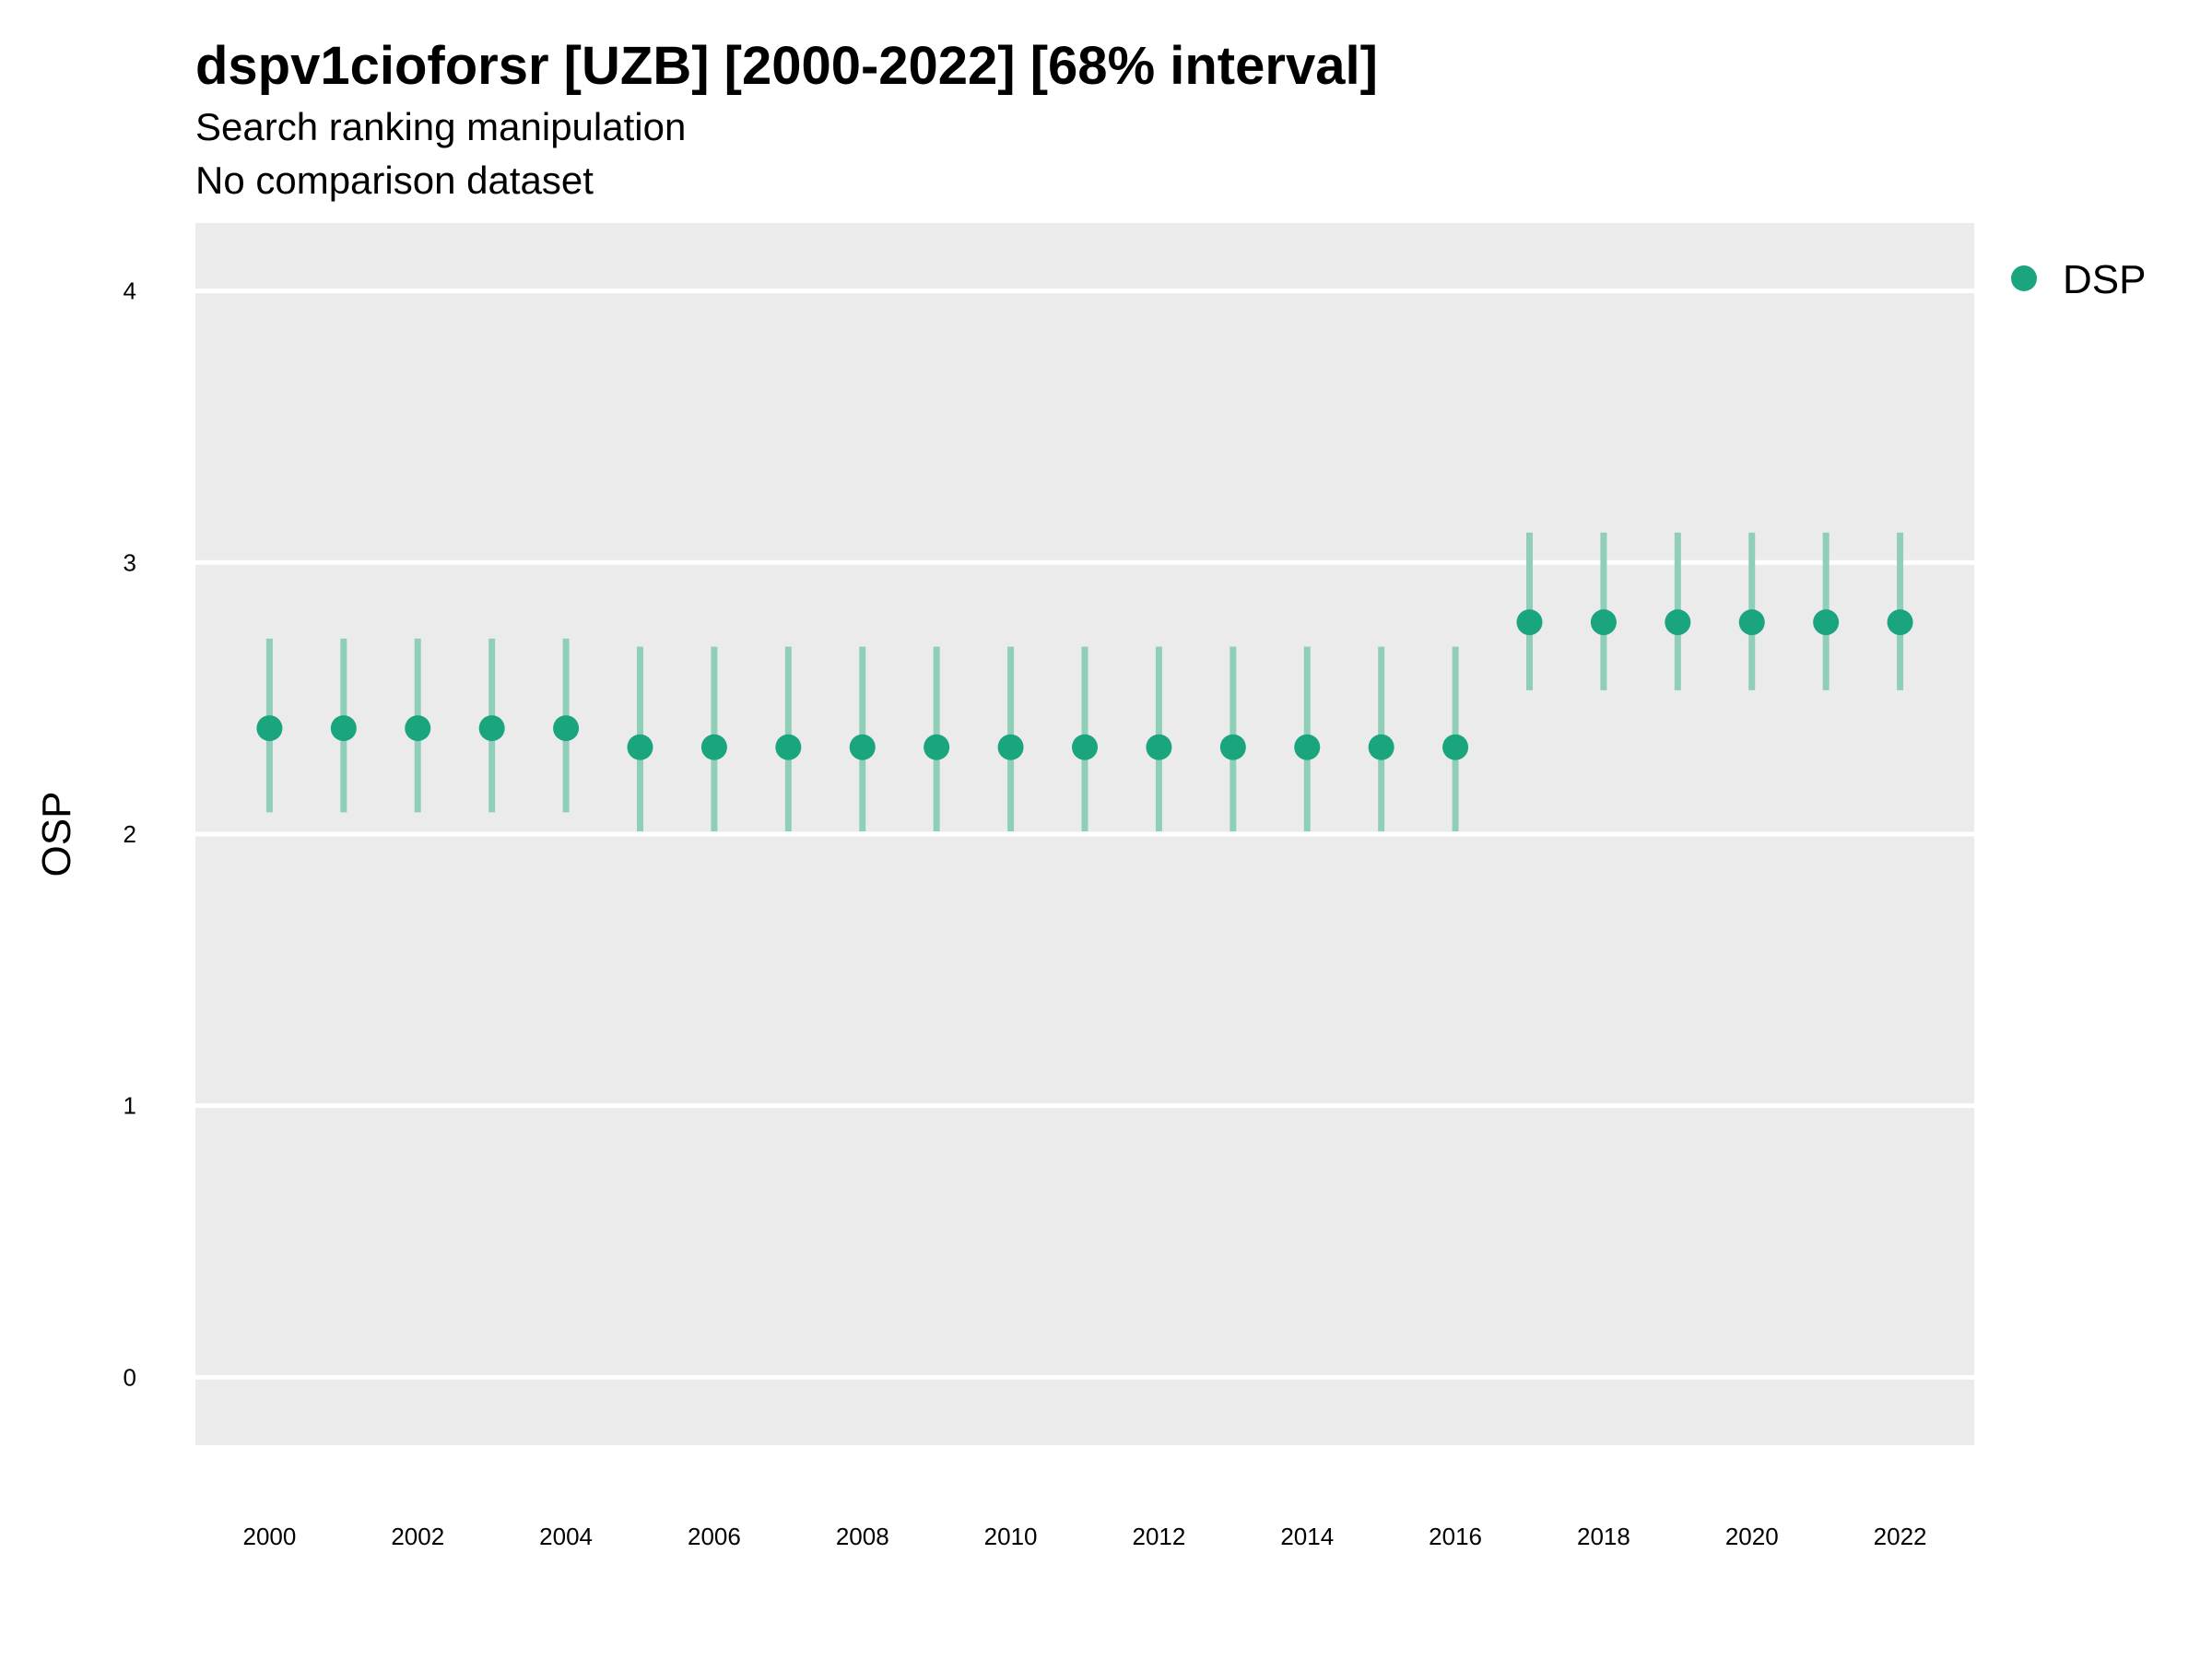 Image resolution: width=2212 pixels, height=1659 pixels. What do you see at coordinates (56, 834) in the screenshot?
I see `y-axis-label: OSP` at bounding box center [56, 834].